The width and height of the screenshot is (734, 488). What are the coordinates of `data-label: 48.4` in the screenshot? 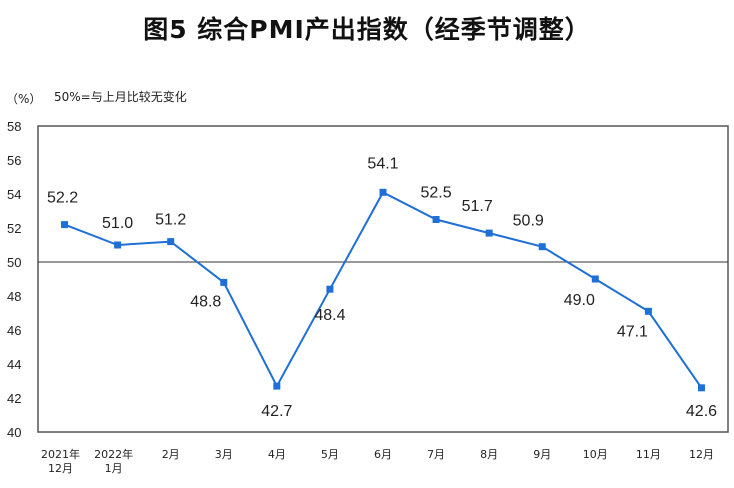 It's located at (329, 315).